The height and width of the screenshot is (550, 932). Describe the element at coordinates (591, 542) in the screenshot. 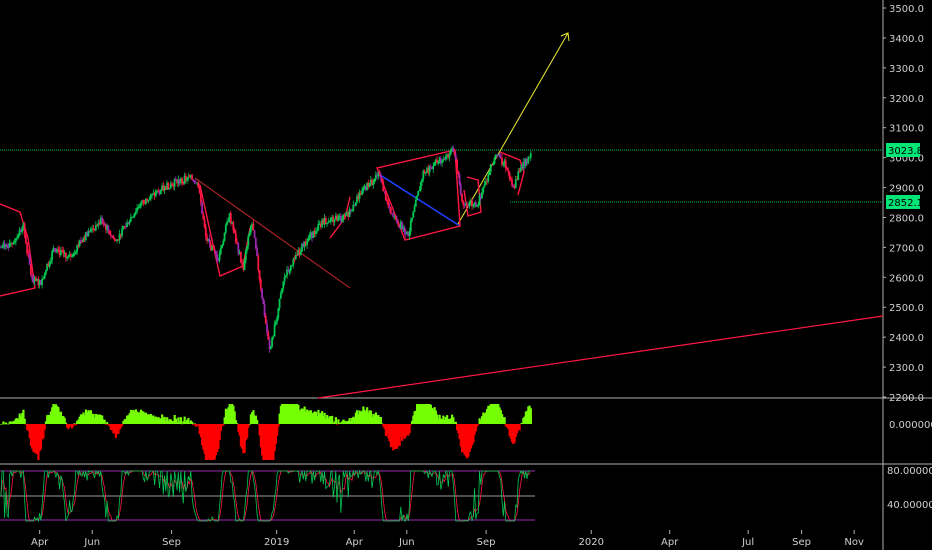

I see `x-tick-label: 2020` at that location.